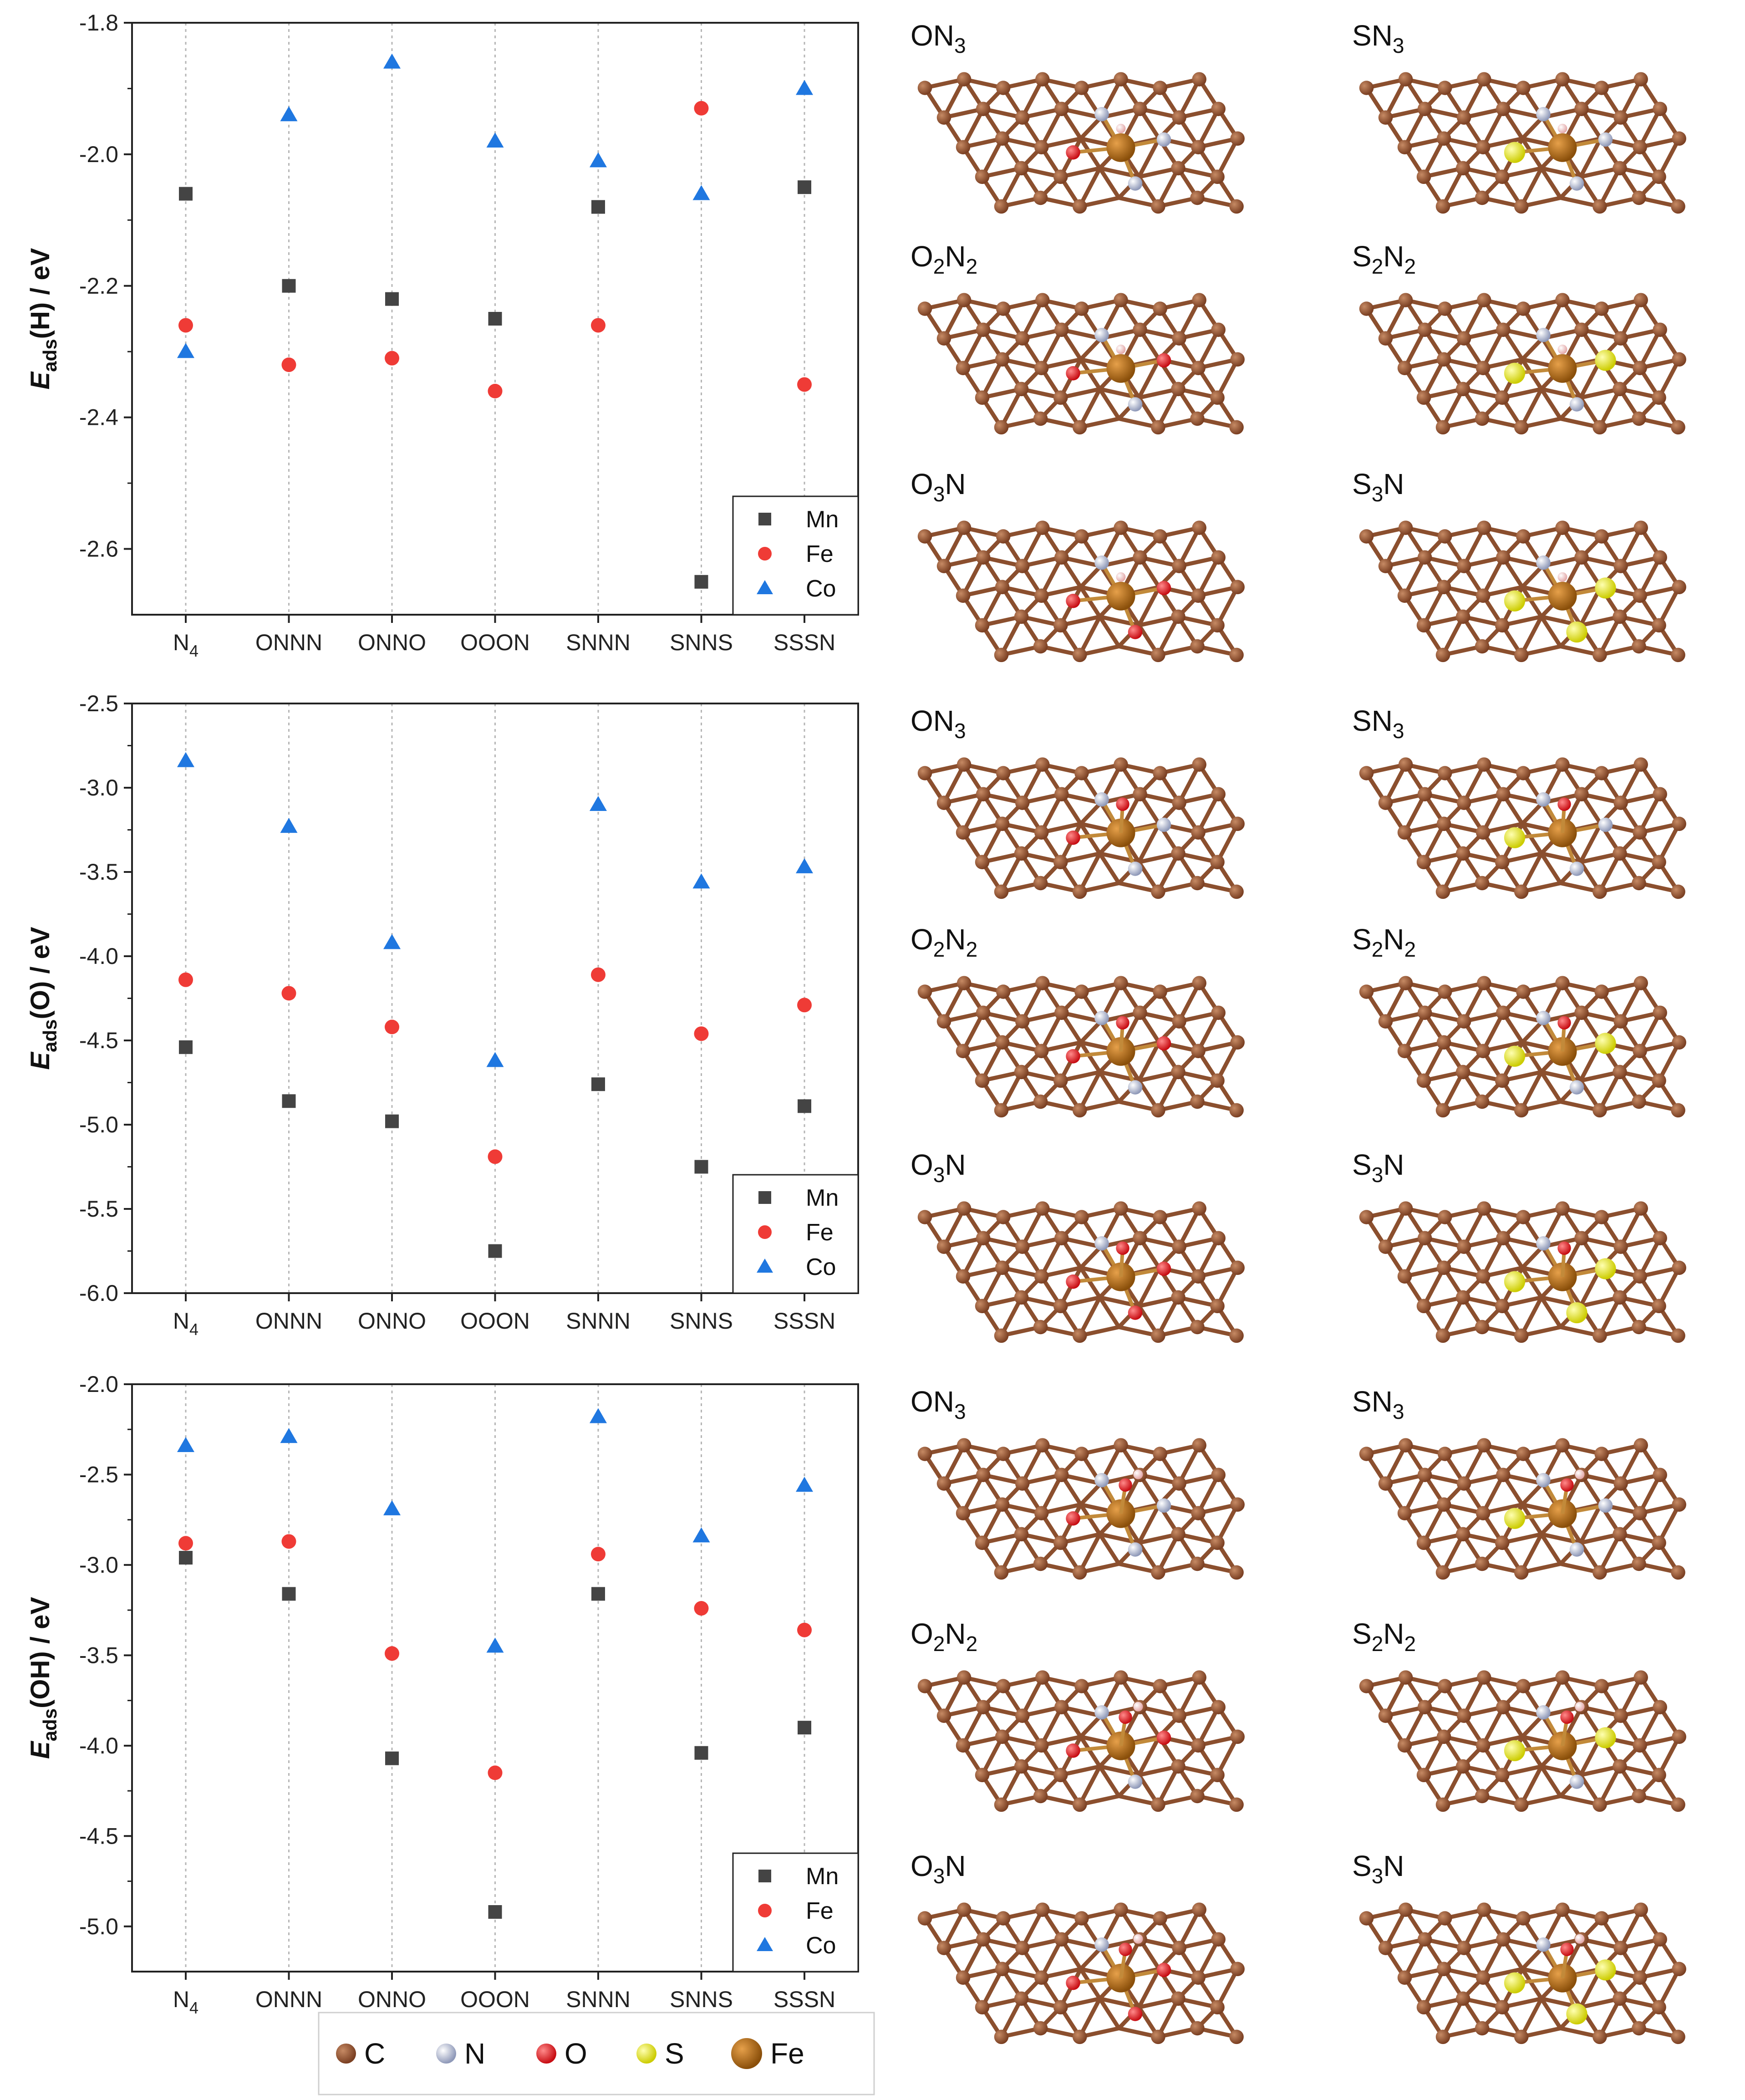 The width and height of the screenshot is (1745, 2100). Describe the element at coordinates (495, 1645) in the screenshot. I see `co-point` at that location.